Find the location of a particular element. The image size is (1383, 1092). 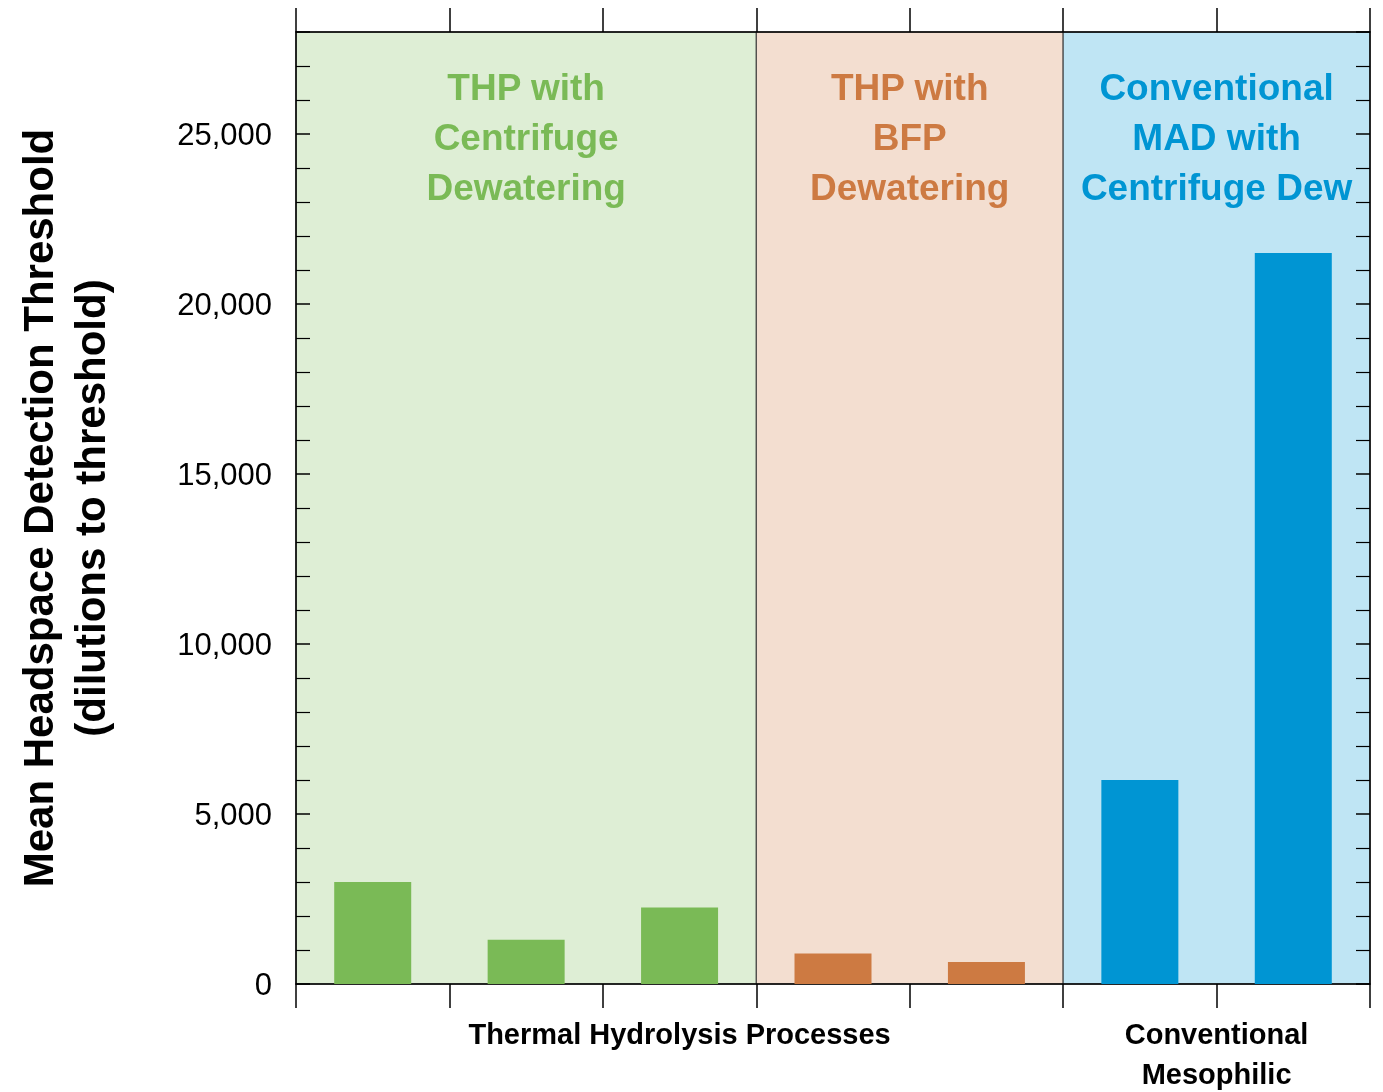

text: THP with Centrifuge Dewatering is located at coordinates (526, 137).